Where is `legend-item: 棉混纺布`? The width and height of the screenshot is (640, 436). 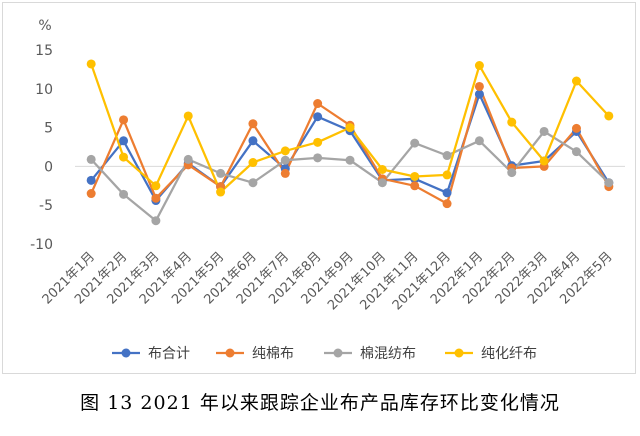
legend-item: 棉混纺布 is located at coordinates (370, 353).